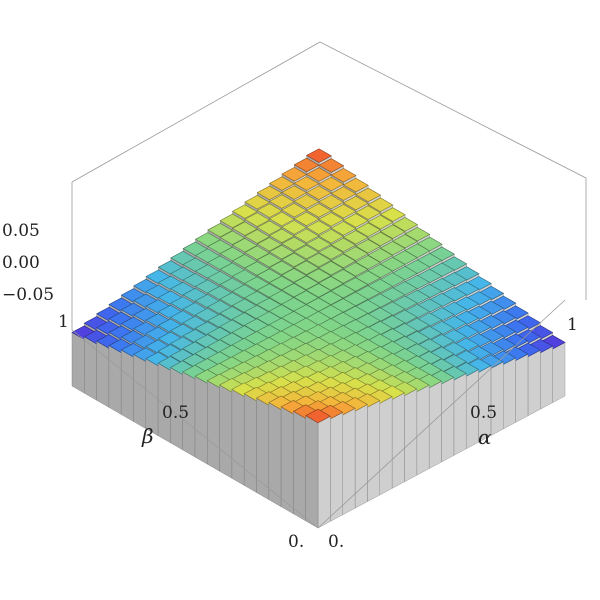 The width and height of the screenshot is (600, 600). Describe the element at coordinates (485, 437) in the screenshot. I see `alpha-axis-label: α` at that location.